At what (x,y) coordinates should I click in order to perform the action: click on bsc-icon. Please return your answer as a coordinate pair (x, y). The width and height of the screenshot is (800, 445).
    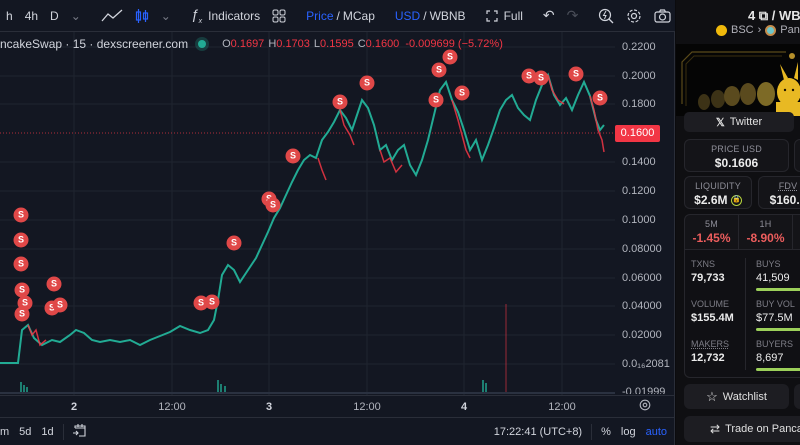
    Looking at the image, I should click on (721, 30).